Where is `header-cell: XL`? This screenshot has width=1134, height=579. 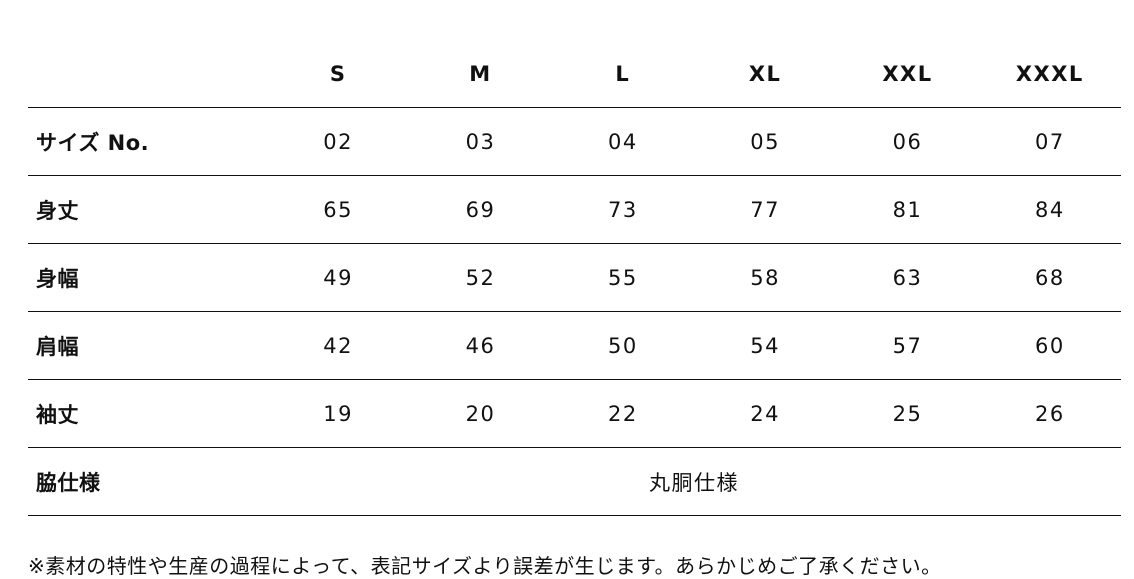 header-cell: XL is located at coordinates (765, 74).